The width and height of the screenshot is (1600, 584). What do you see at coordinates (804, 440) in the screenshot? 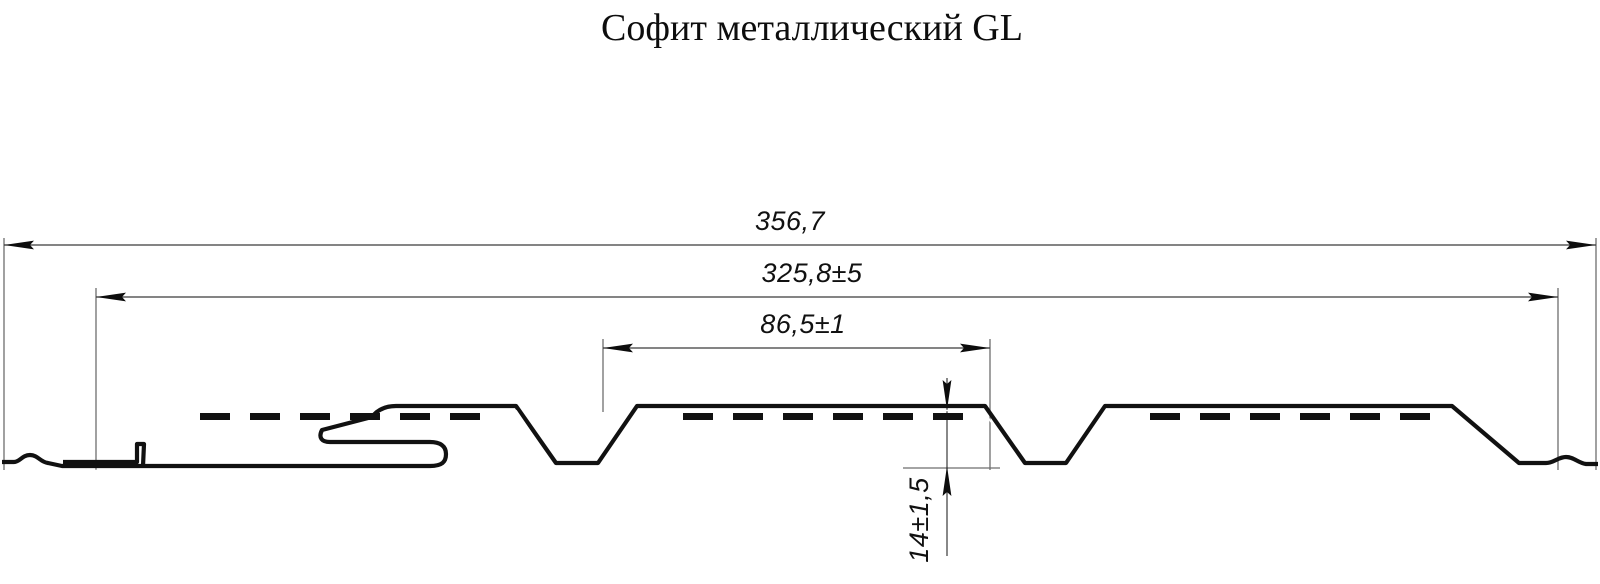
I see `profile-inner-edge` at bounding box center [804, 440].